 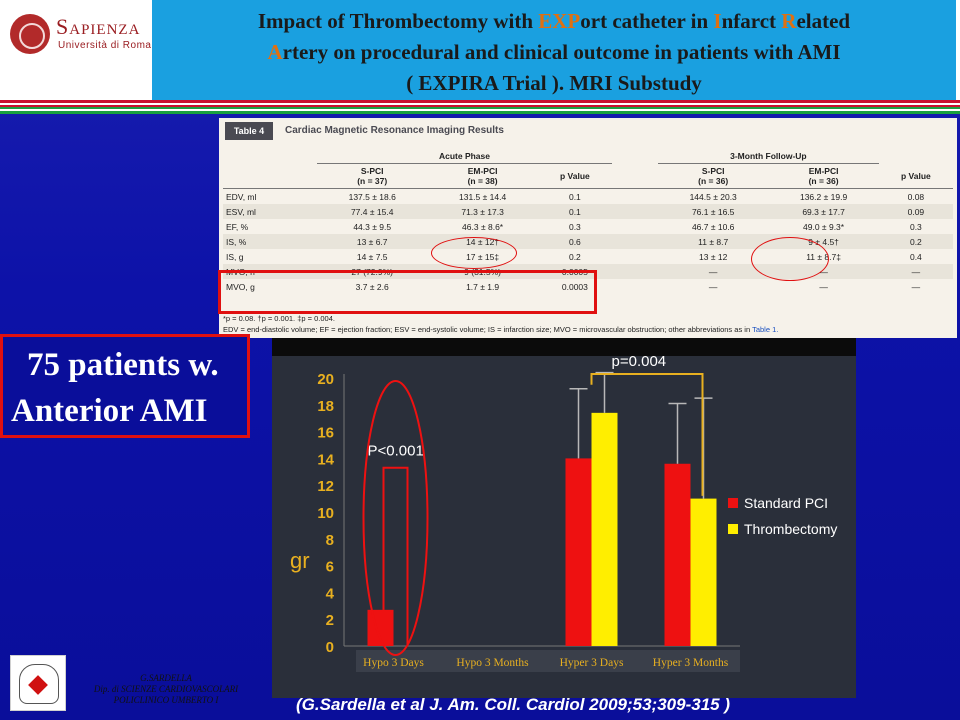 I want to click on x-tick-label: Hyper 3 Months, so click(x=691, y=663).